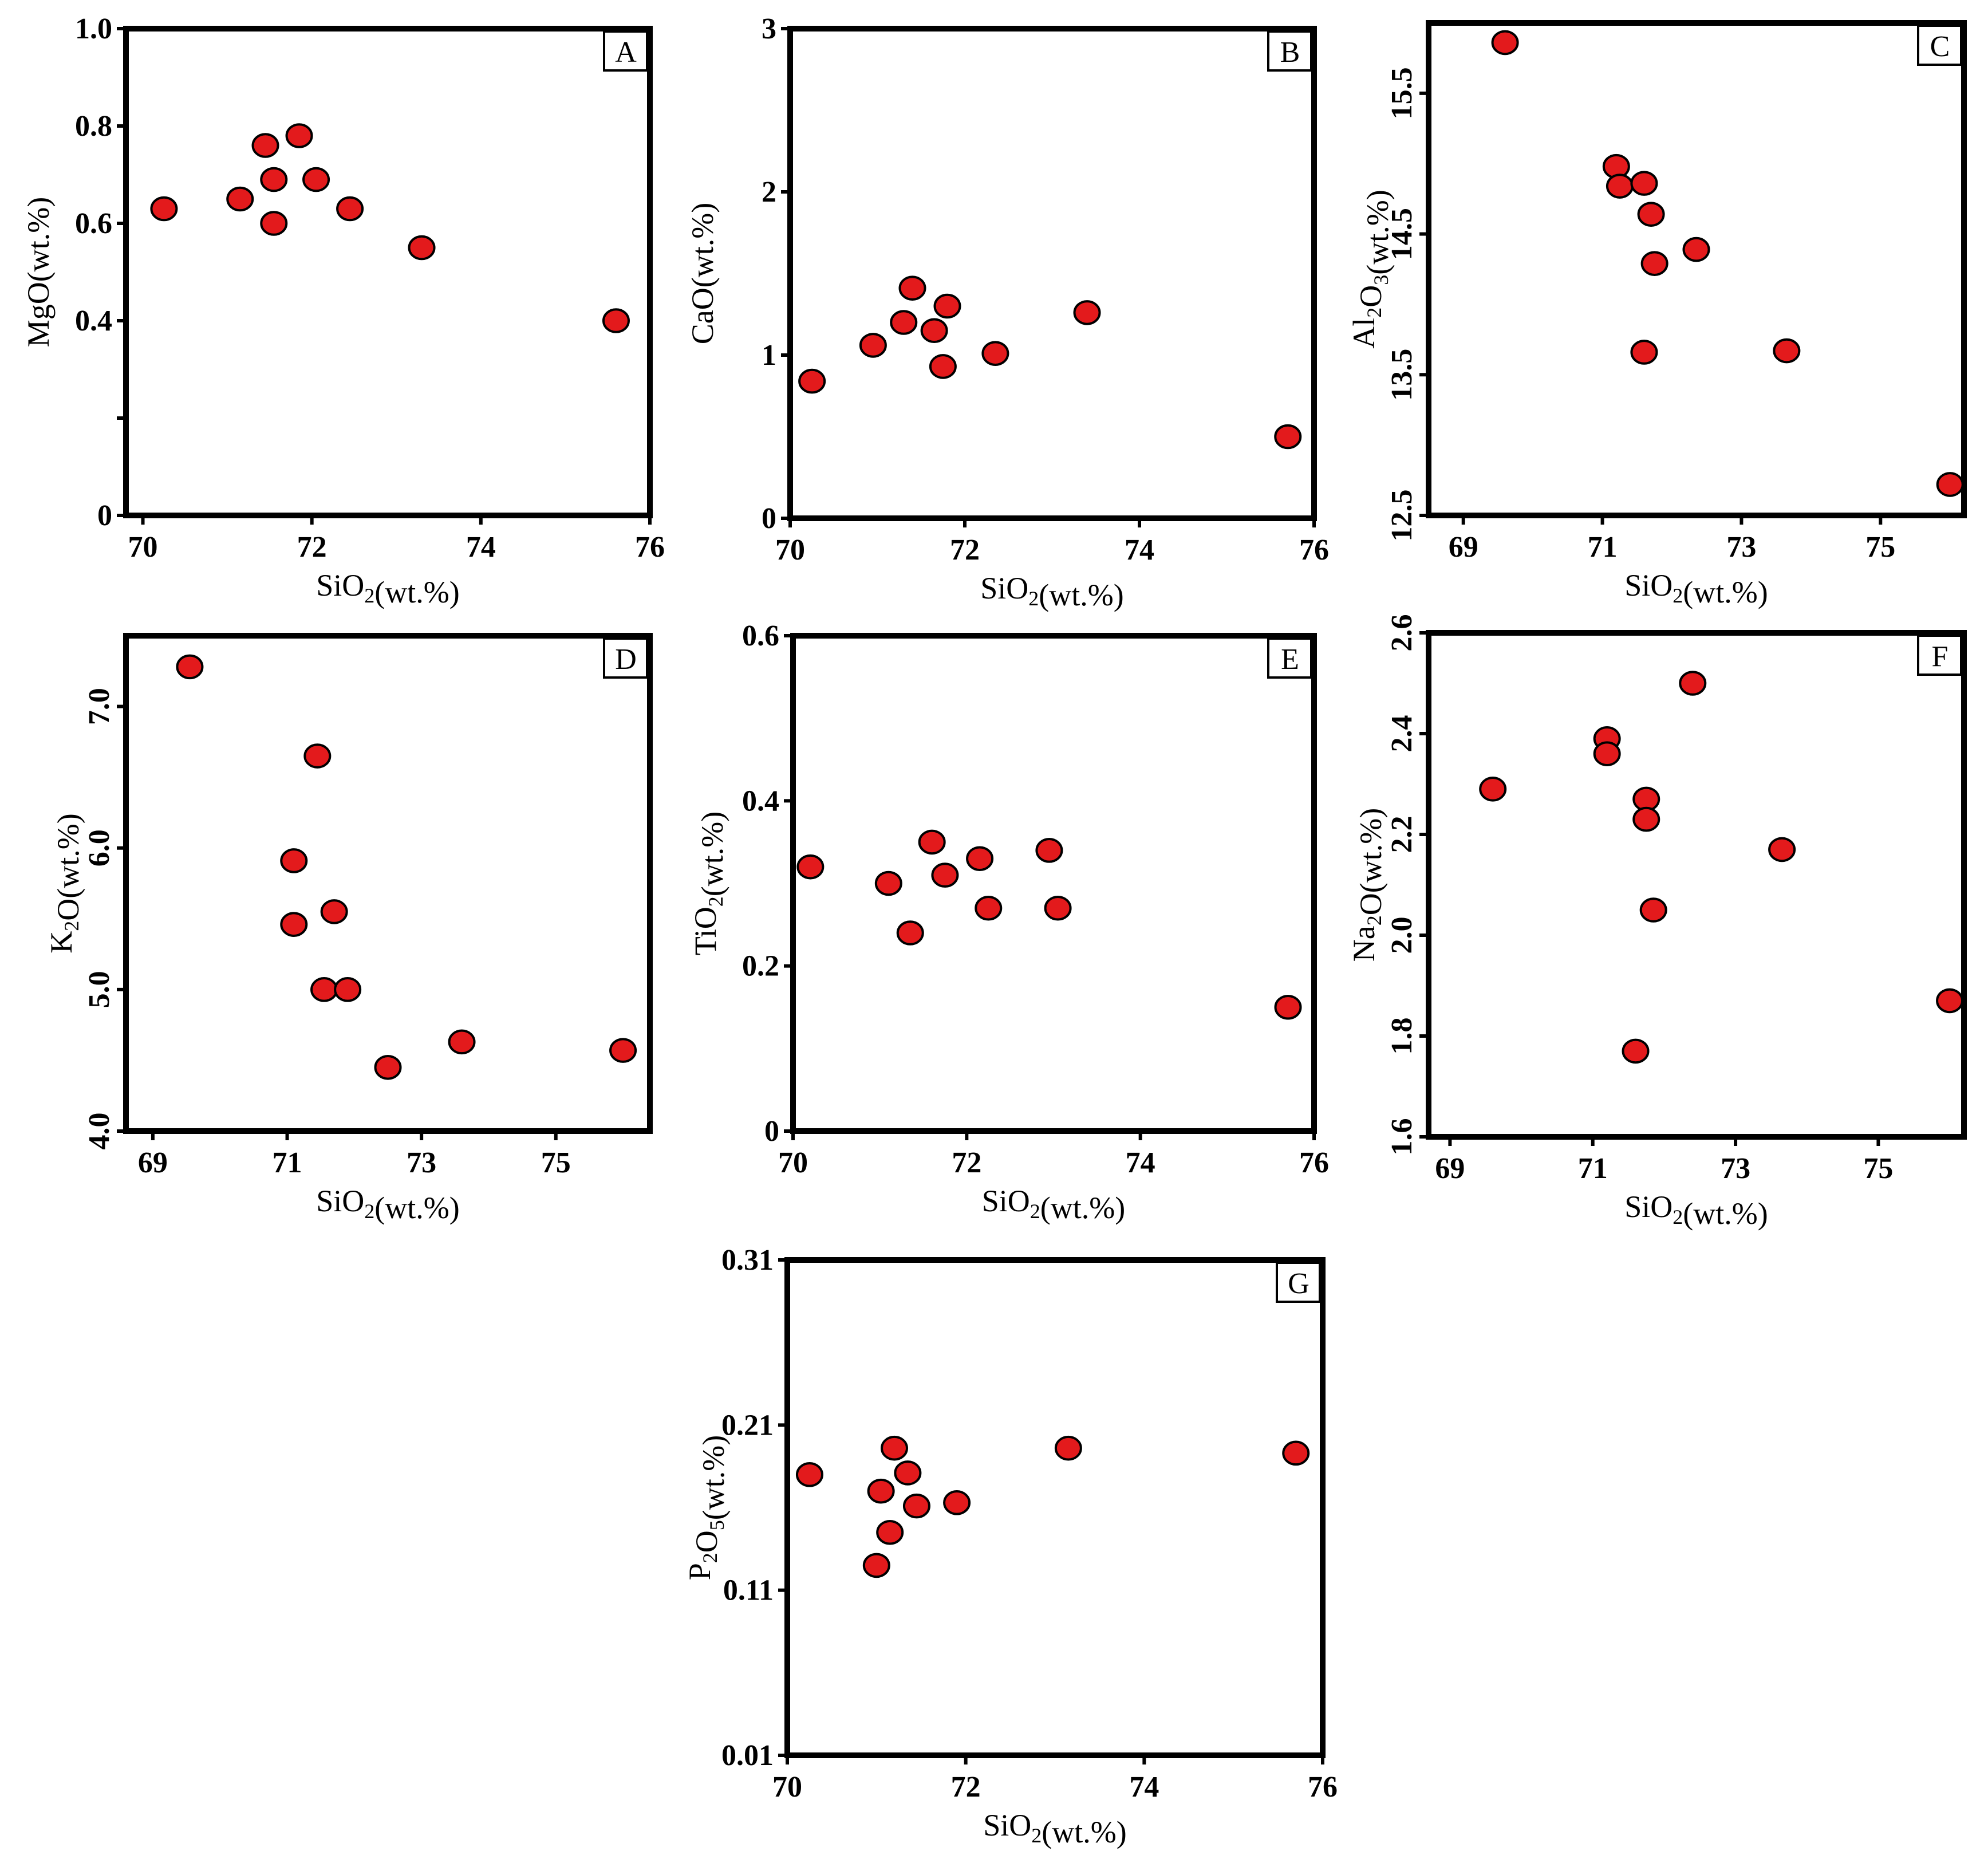  Describe the element at coordinates (94, 29) in the screenshot. I see `panel-a-ytick-label: 1.0` at that location.